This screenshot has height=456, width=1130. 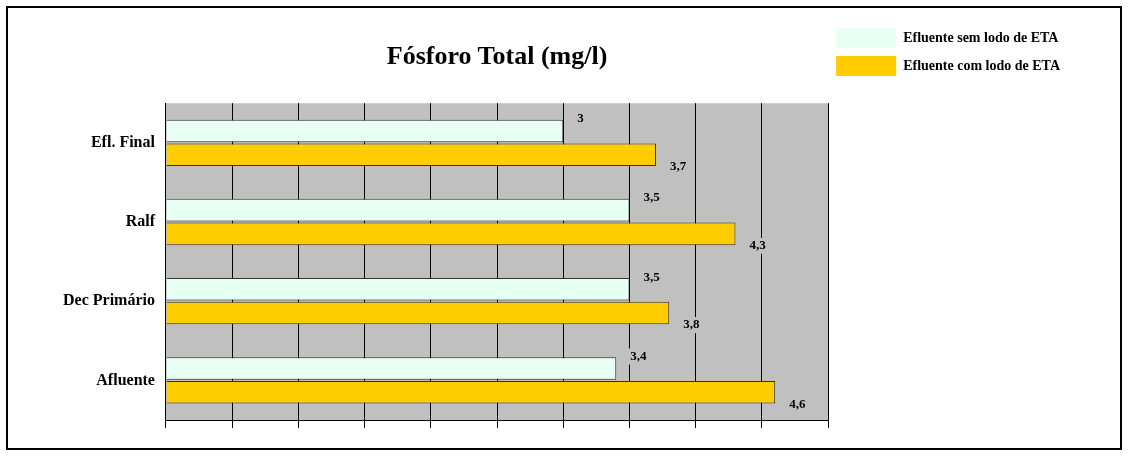 What do you see at coordinates (581, 118) in the screenshot?
I see `data-label: 3` at bounding box center [581, 118].